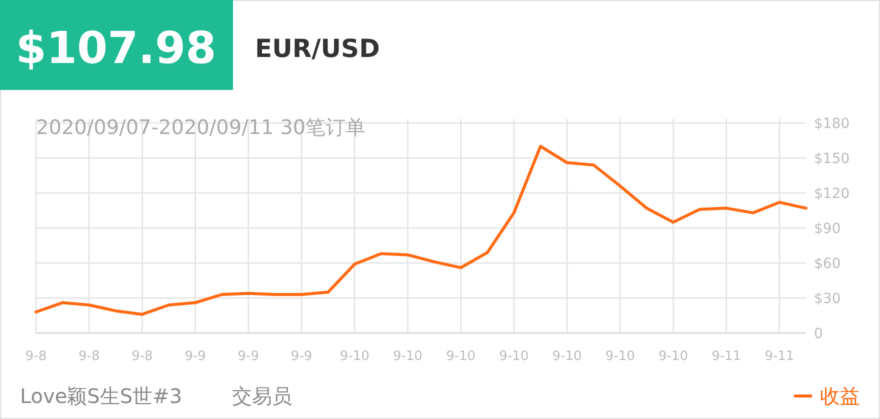 The width and height of the screenshot is (880, 419). What do you see at coordinates (840, 396) in the screenshot?
I see `legend-label: 收益` at bounding box center [840, 396].